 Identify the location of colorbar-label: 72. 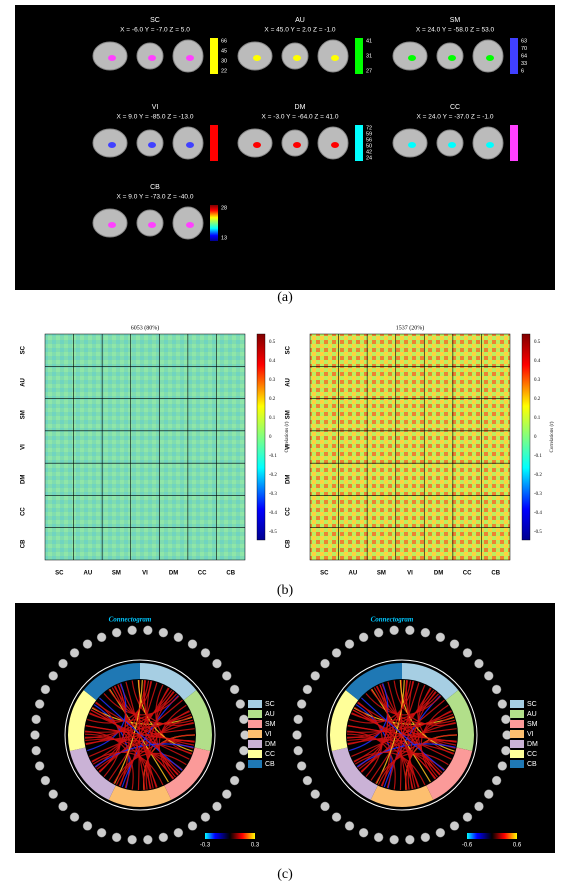
(369, 128).